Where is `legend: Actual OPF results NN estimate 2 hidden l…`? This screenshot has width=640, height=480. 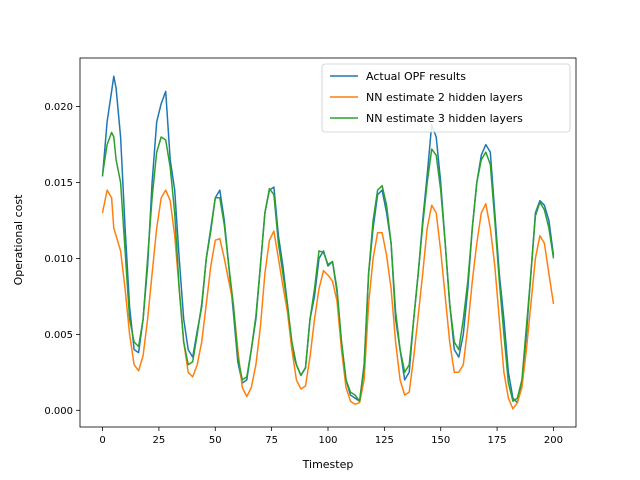
legend: Actual OPF results NN estimate 2 hidden l… is located at coordinates (446, 98).